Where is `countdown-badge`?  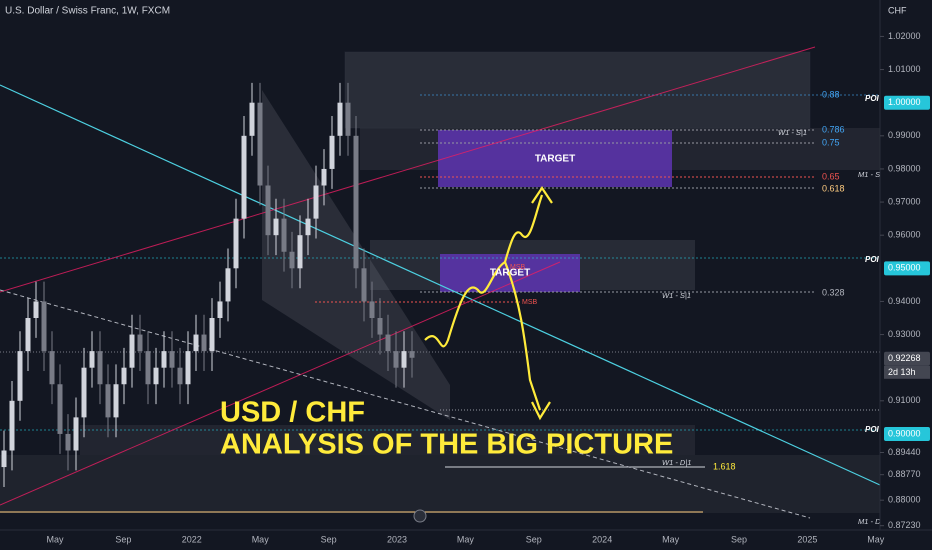 countdown-badge is located at coordinates (907, 372).